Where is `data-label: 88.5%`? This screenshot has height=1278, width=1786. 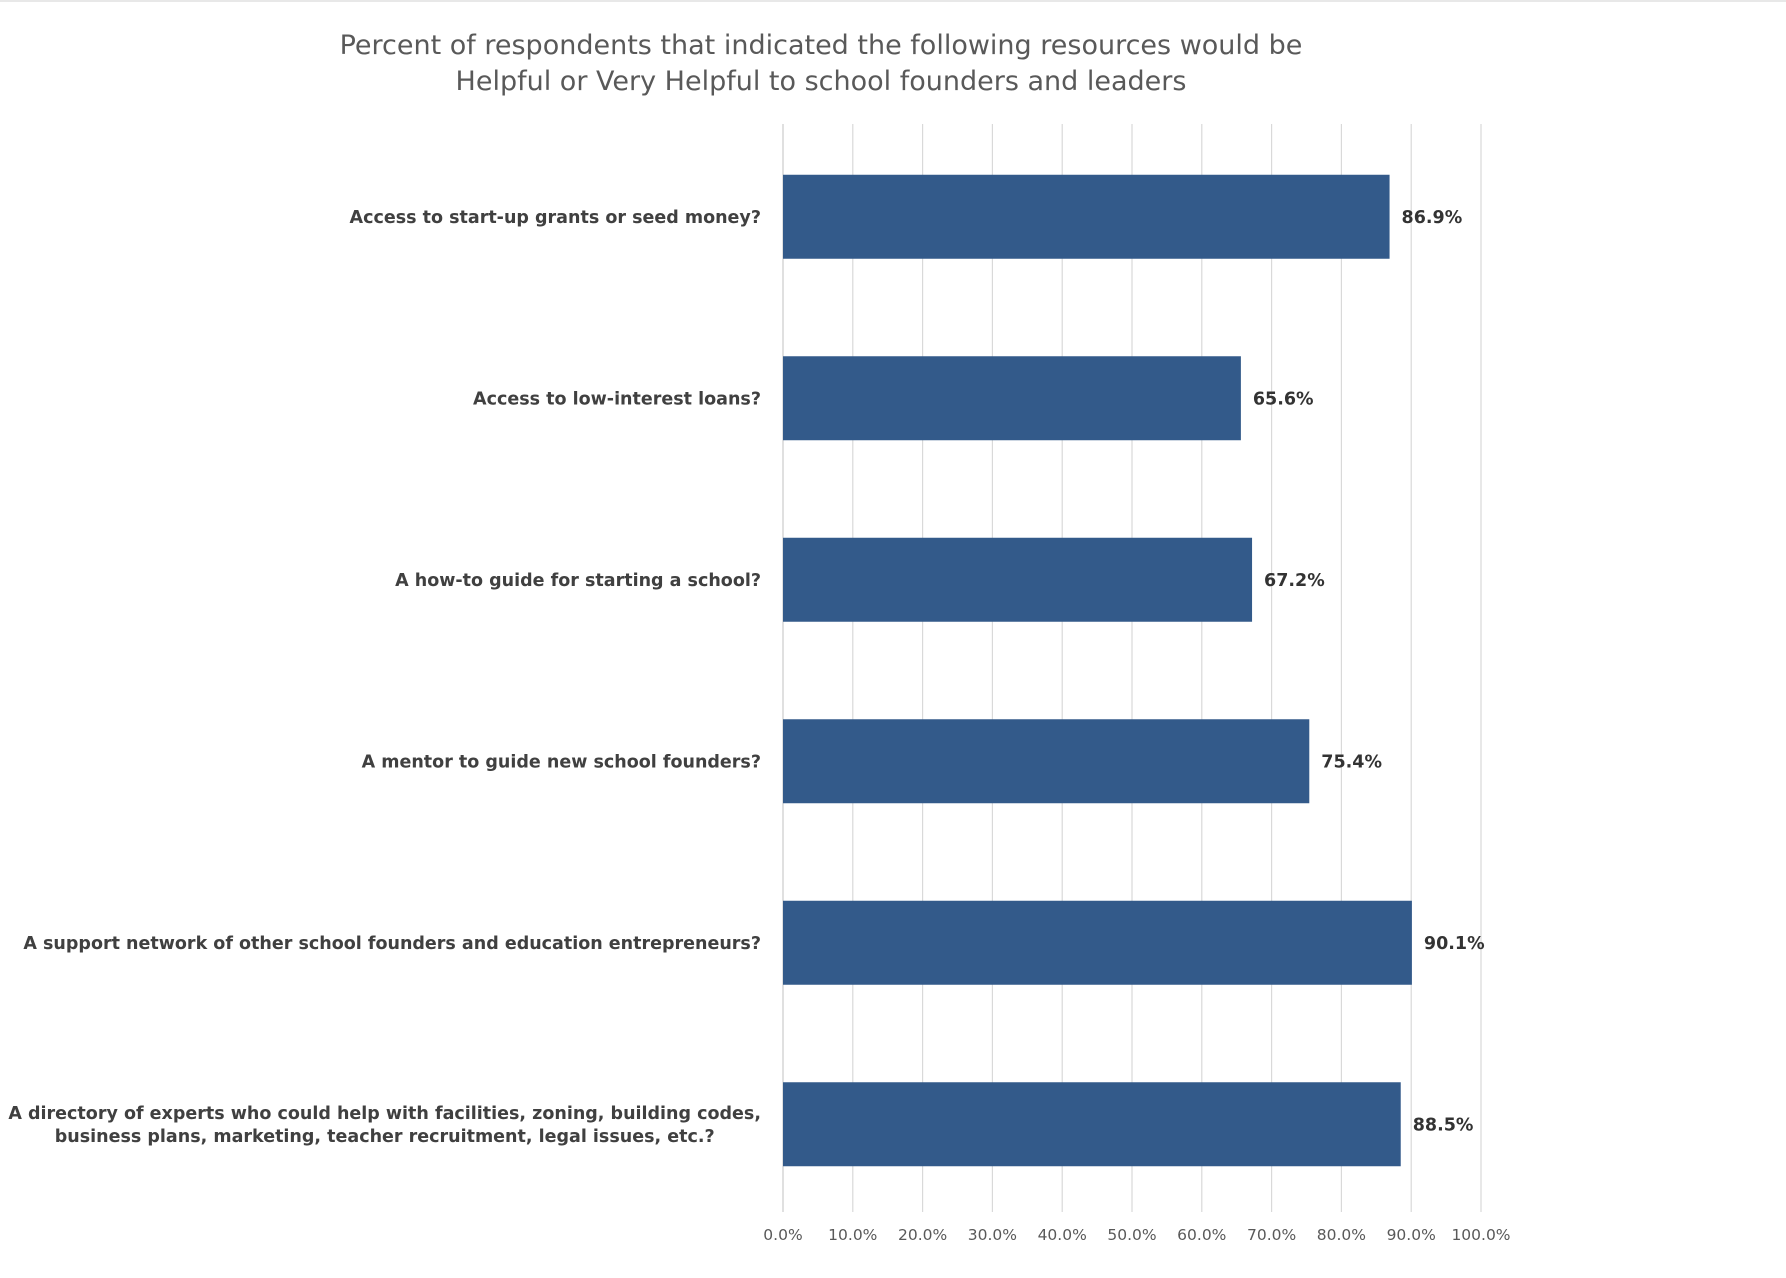 data-label: 88.5% is located at coordinates (1443, 1125).